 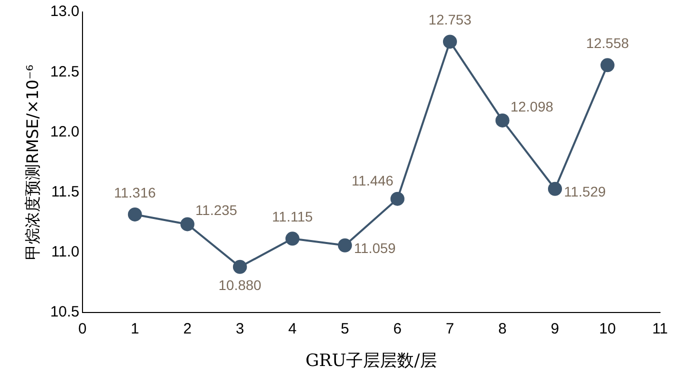 What do you see at coordinates (502, 329) in the screenshot?
I see `x-tick-label: 8` at bounding box center [502, 329].